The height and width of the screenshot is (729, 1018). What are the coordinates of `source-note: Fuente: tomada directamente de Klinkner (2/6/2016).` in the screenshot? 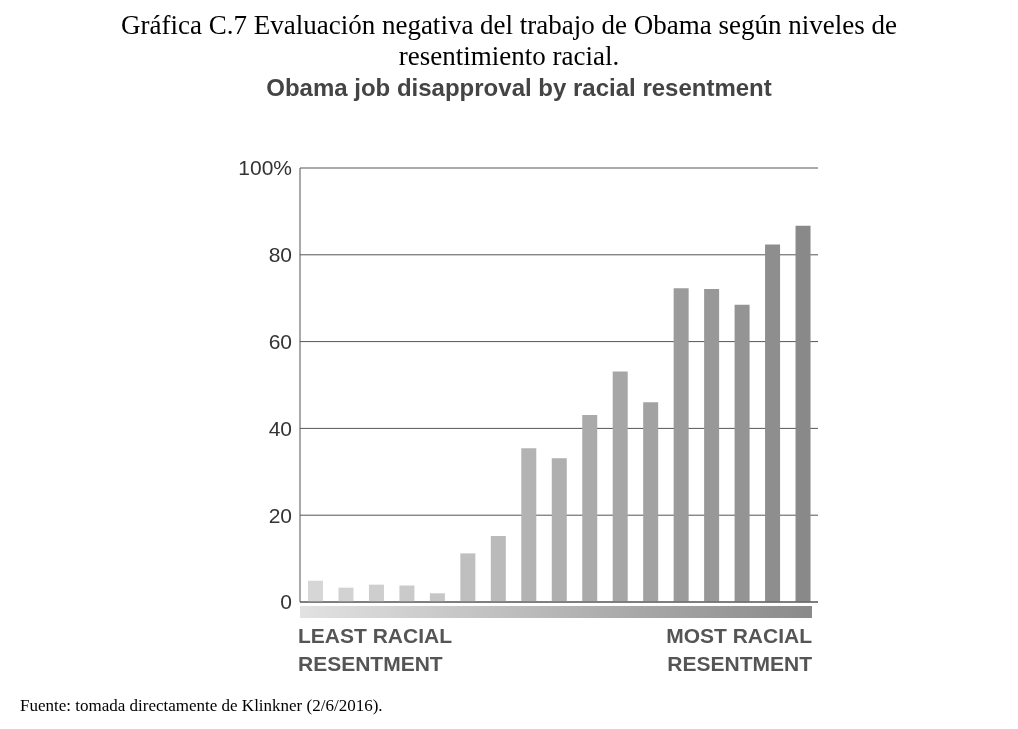 It's located at (201, 706).